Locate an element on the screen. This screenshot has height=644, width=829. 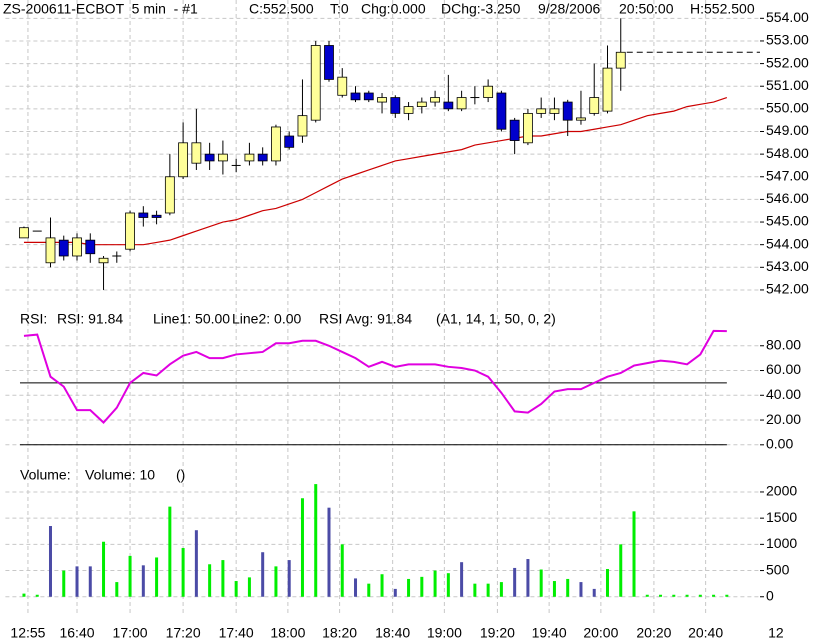
x-tick-label: 19:20 is located at coordinates (497, 633).